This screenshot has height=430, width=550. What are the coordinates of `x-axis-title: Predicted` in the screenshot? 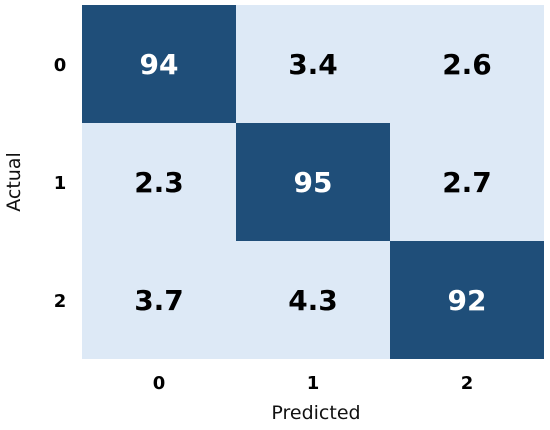 It's located at (315, 413).